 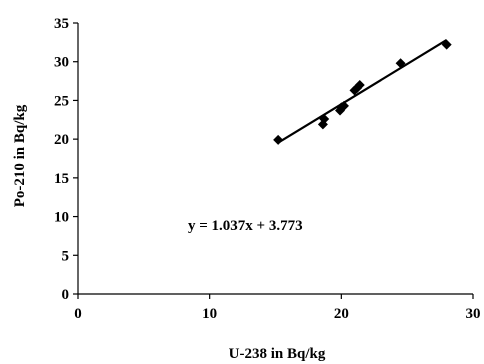 I want to click on y-tick-label: 15, so click(x=61, y=179).